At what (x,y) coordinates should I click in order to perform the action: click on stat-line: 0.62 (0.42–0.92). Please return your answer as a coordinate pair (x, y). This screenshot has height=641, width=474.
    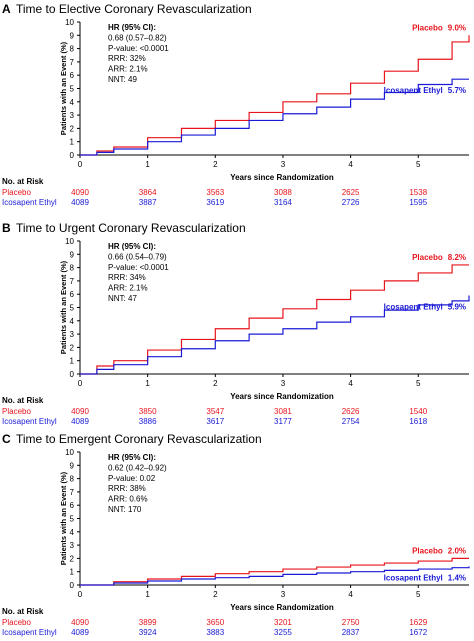
    Looking at the image, I should click on (137, 467).